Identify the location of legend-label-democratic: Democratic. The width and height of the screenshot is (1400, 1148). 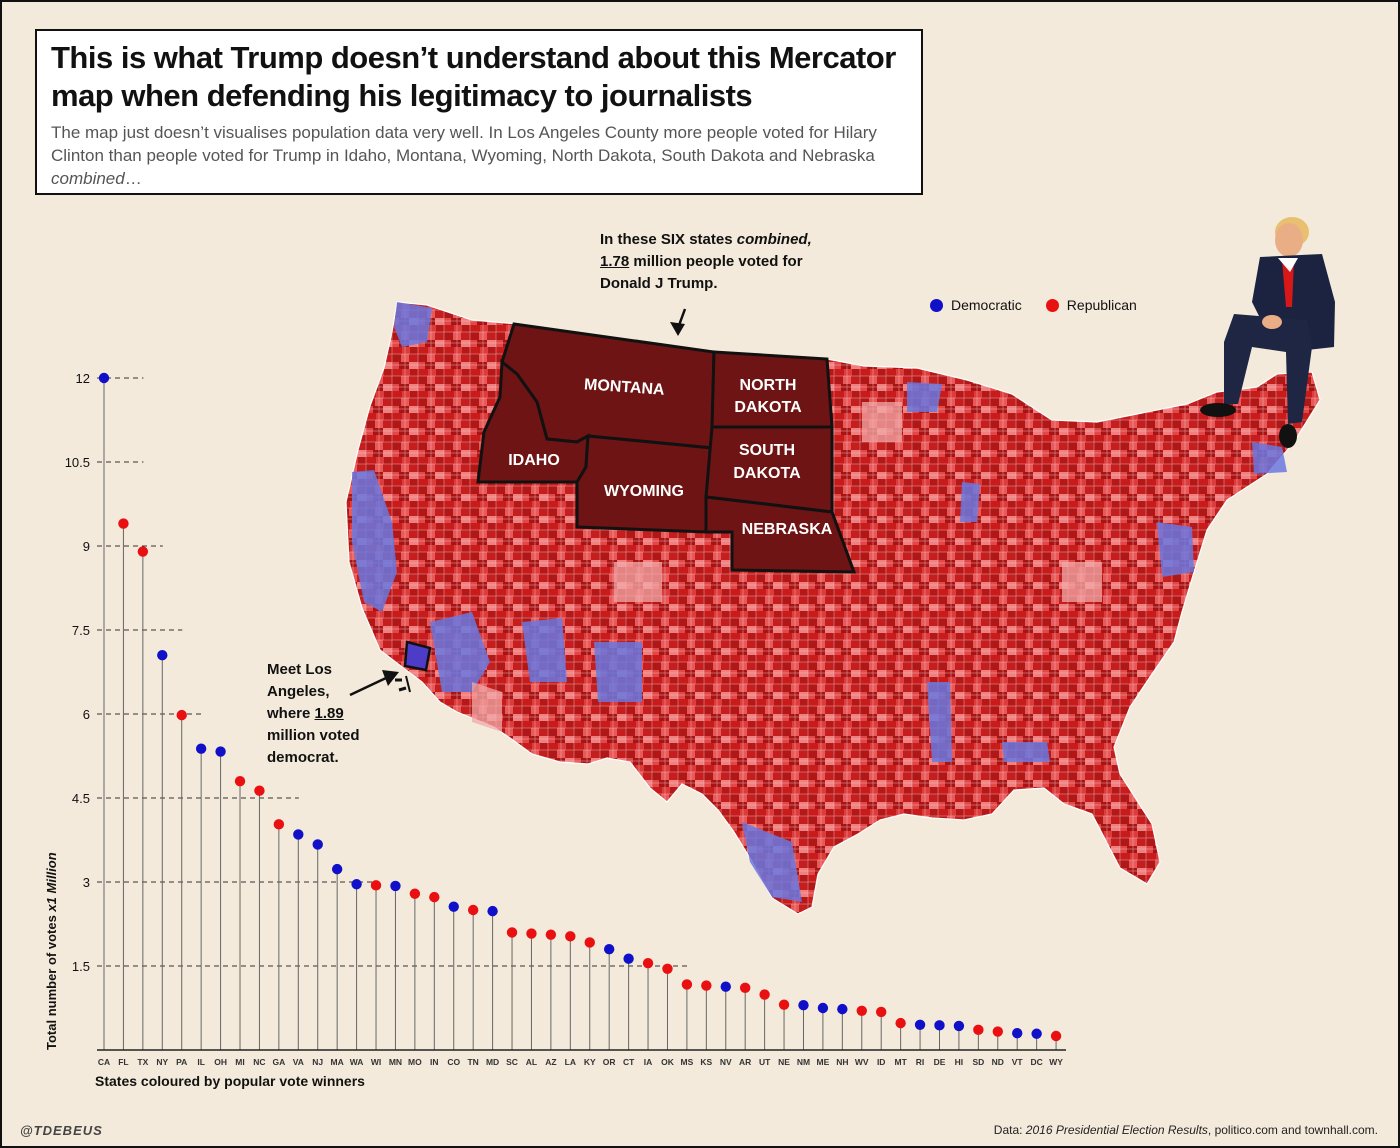
(986, 305).